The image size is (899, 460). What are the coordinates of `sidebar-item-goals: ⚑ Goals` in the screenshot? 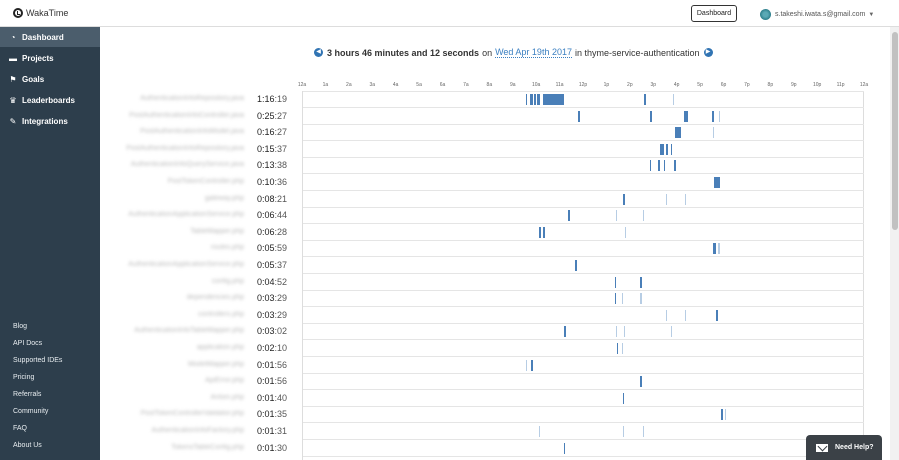 It's located at (50, 79).